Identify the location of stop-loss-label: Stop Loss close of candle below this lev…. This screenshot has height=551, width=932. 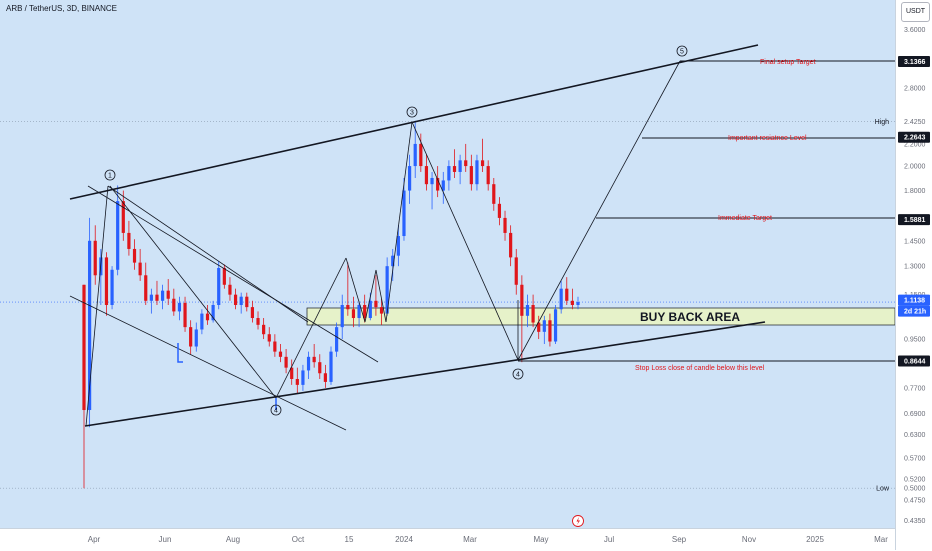
(700, 368).